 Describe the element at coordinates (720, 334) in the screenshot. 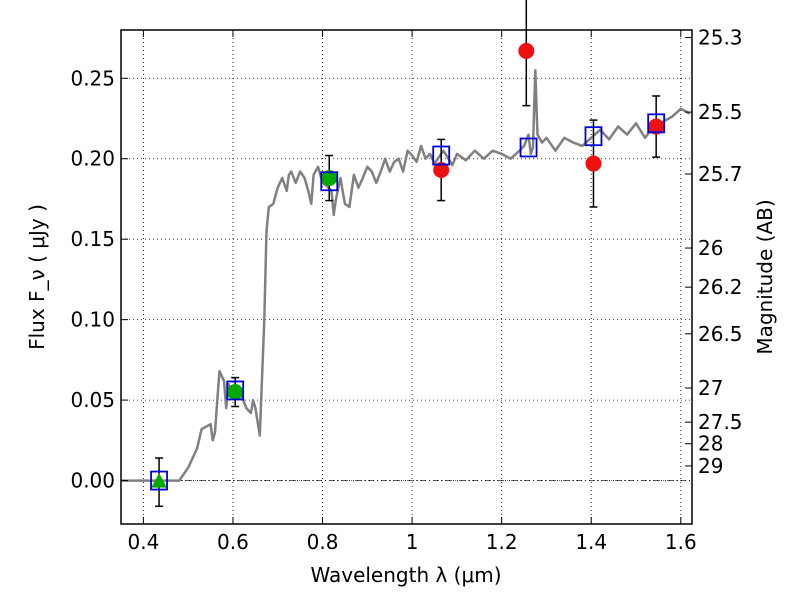

I see `right-tick-label: 26.5` at that location.